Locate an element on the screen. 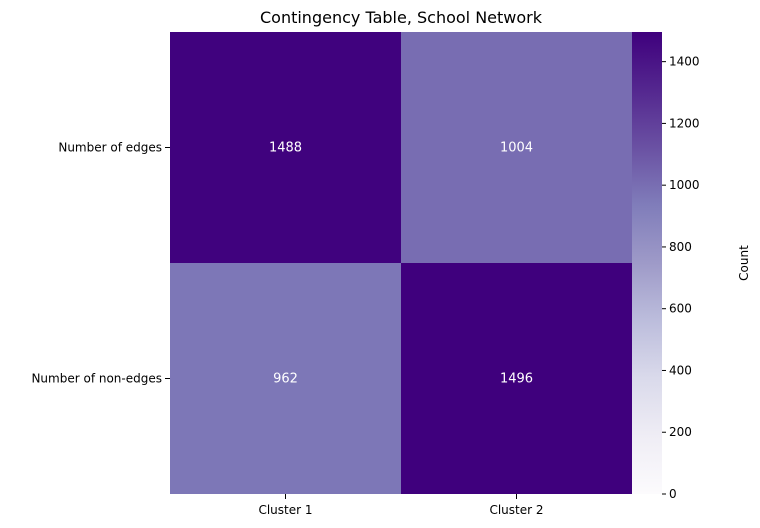 This screenshot has width=760, height=528. colorbar-tick-label: 1200 is located at coordinates (684, 123).